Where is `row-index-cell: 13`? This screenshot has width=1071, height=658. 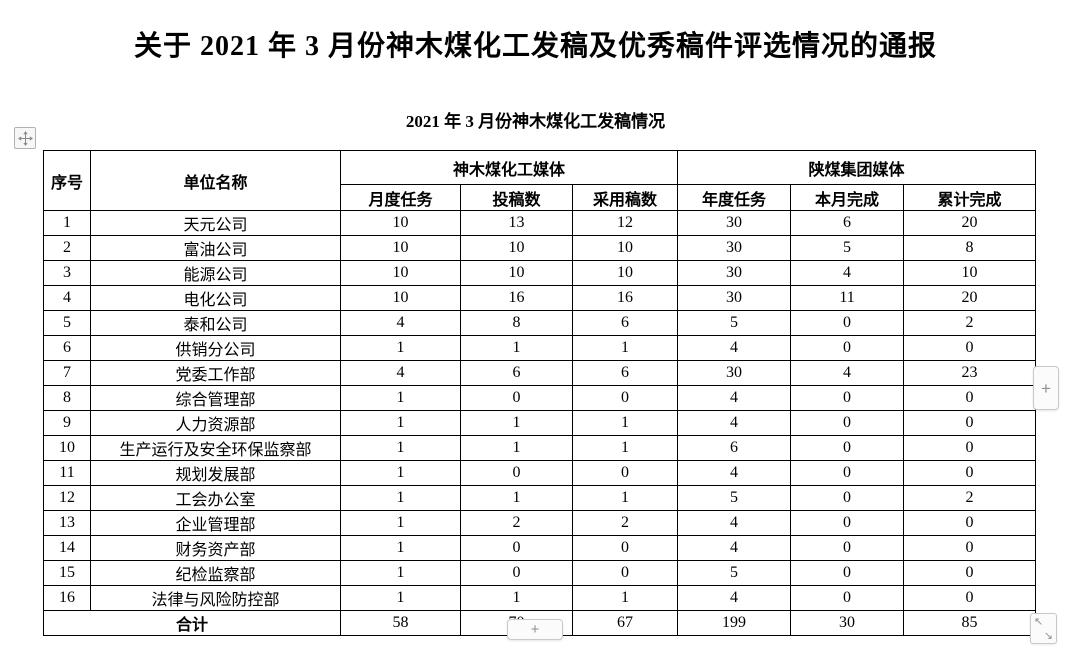 row-index-cell: 13 is located at coordinates (67, 523).